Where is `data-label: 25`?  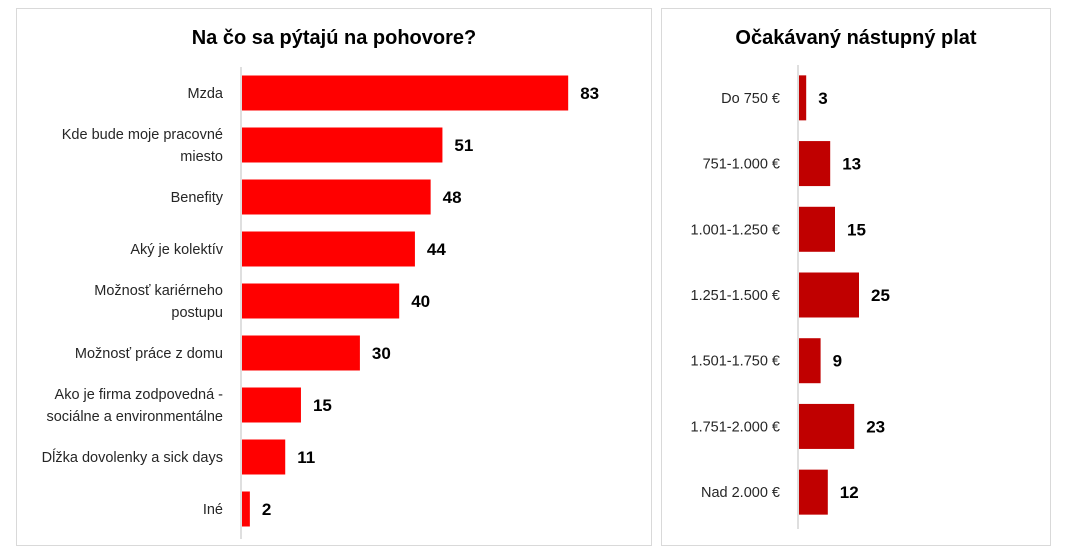 data-label: 25 is located at coordinates (880, 295).